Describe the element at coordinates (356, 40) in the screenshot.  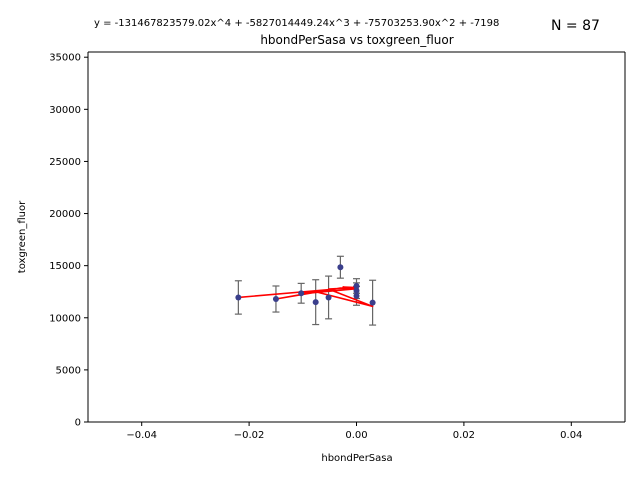
I see `chart-title: hbondPerSasa vs toxgreen_fluor` at that location.